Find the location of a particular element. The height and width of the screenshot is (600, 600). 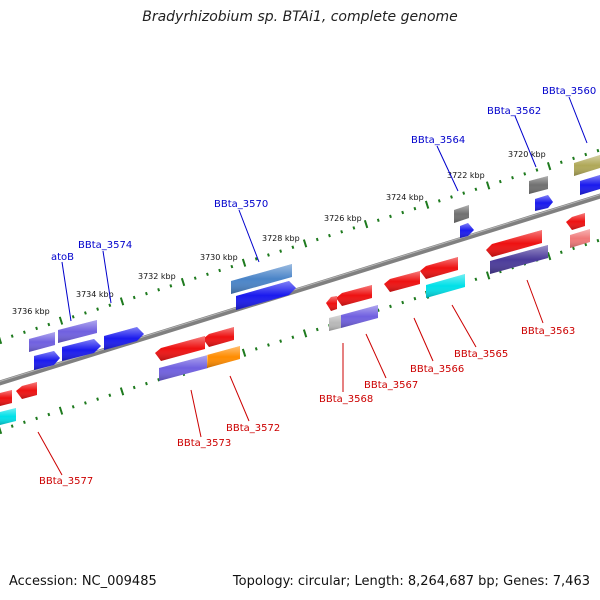

gene-label-BBta_3573: BBta_3573 is located at coordinates (204, 443).